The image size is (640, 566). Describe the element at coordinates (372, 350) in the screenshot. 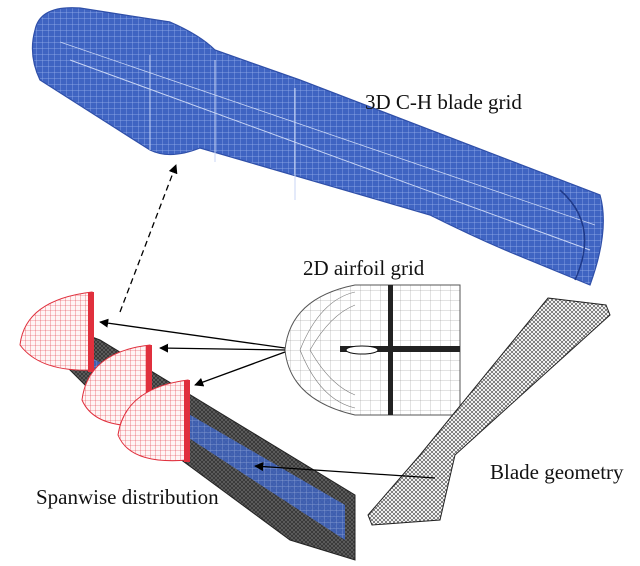

I see `airfoil-grid-2d` at that location.